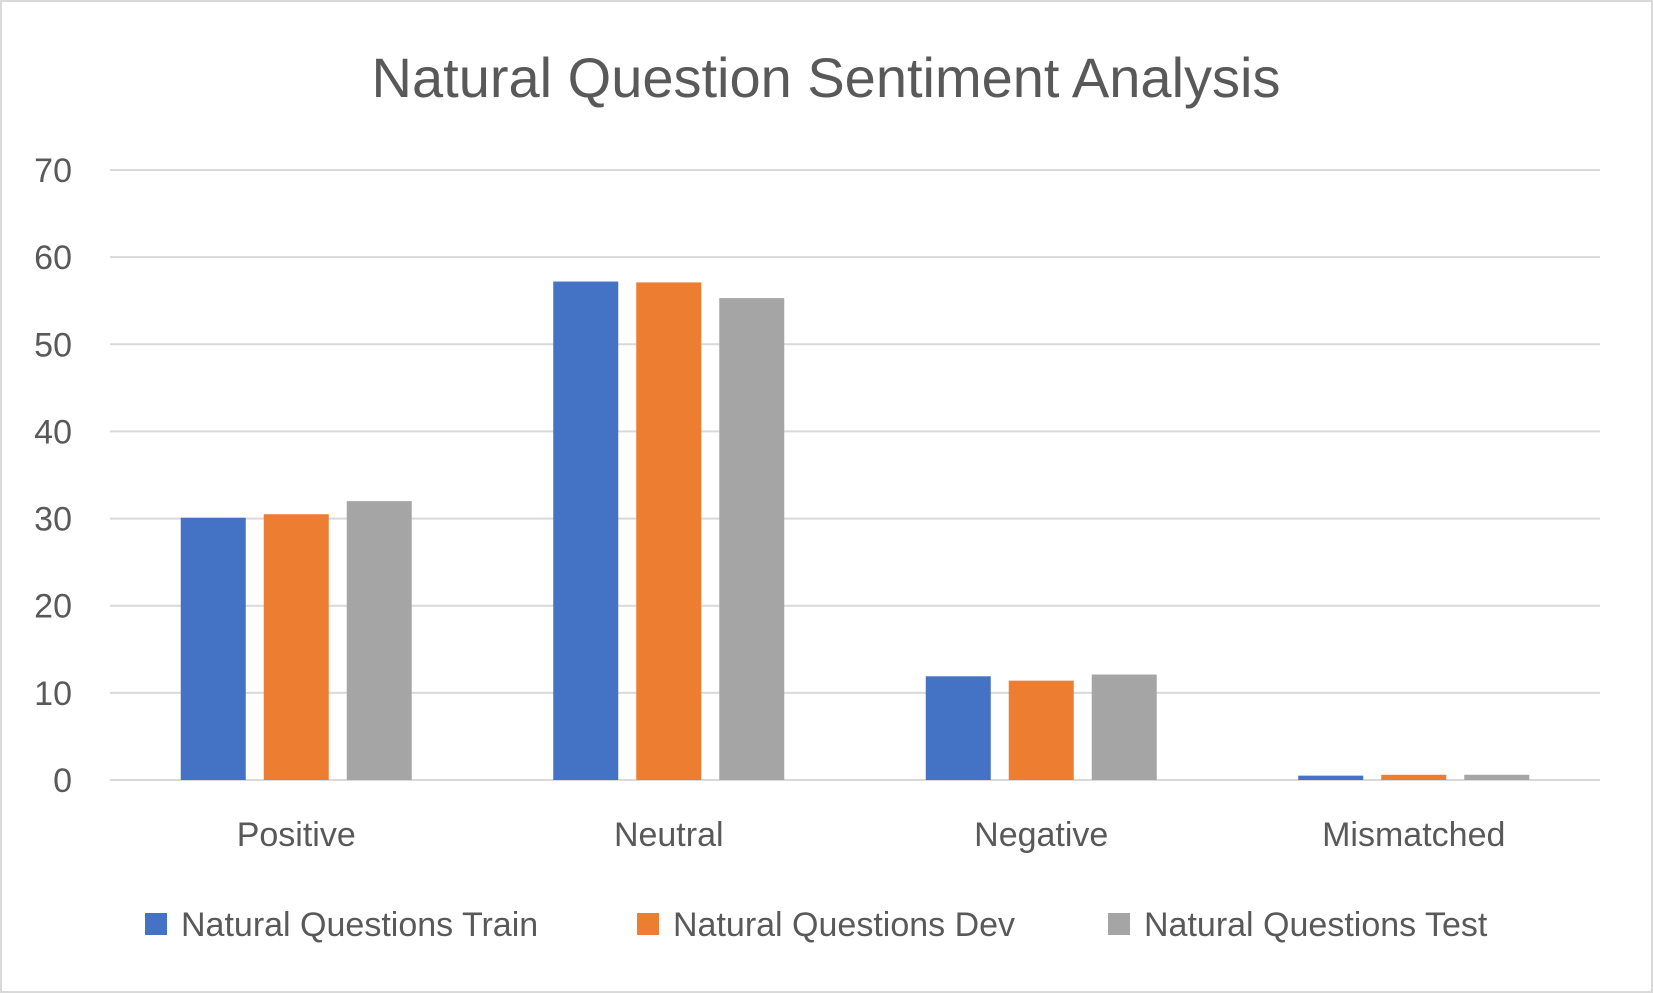  Describe the element at coordinates (379, 640) in the screenshot. I see `bar-positive-test` at that location.